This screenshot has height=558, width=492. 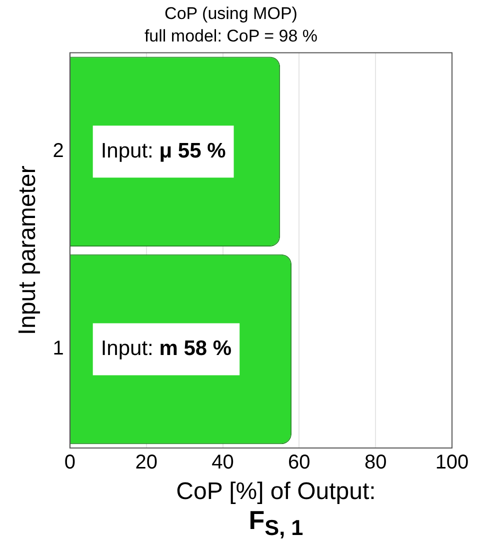 What do you see at coordinates (223, 463) in the screenshot?
I see `x-tick-label: 40` at bounding box center [223, 463].